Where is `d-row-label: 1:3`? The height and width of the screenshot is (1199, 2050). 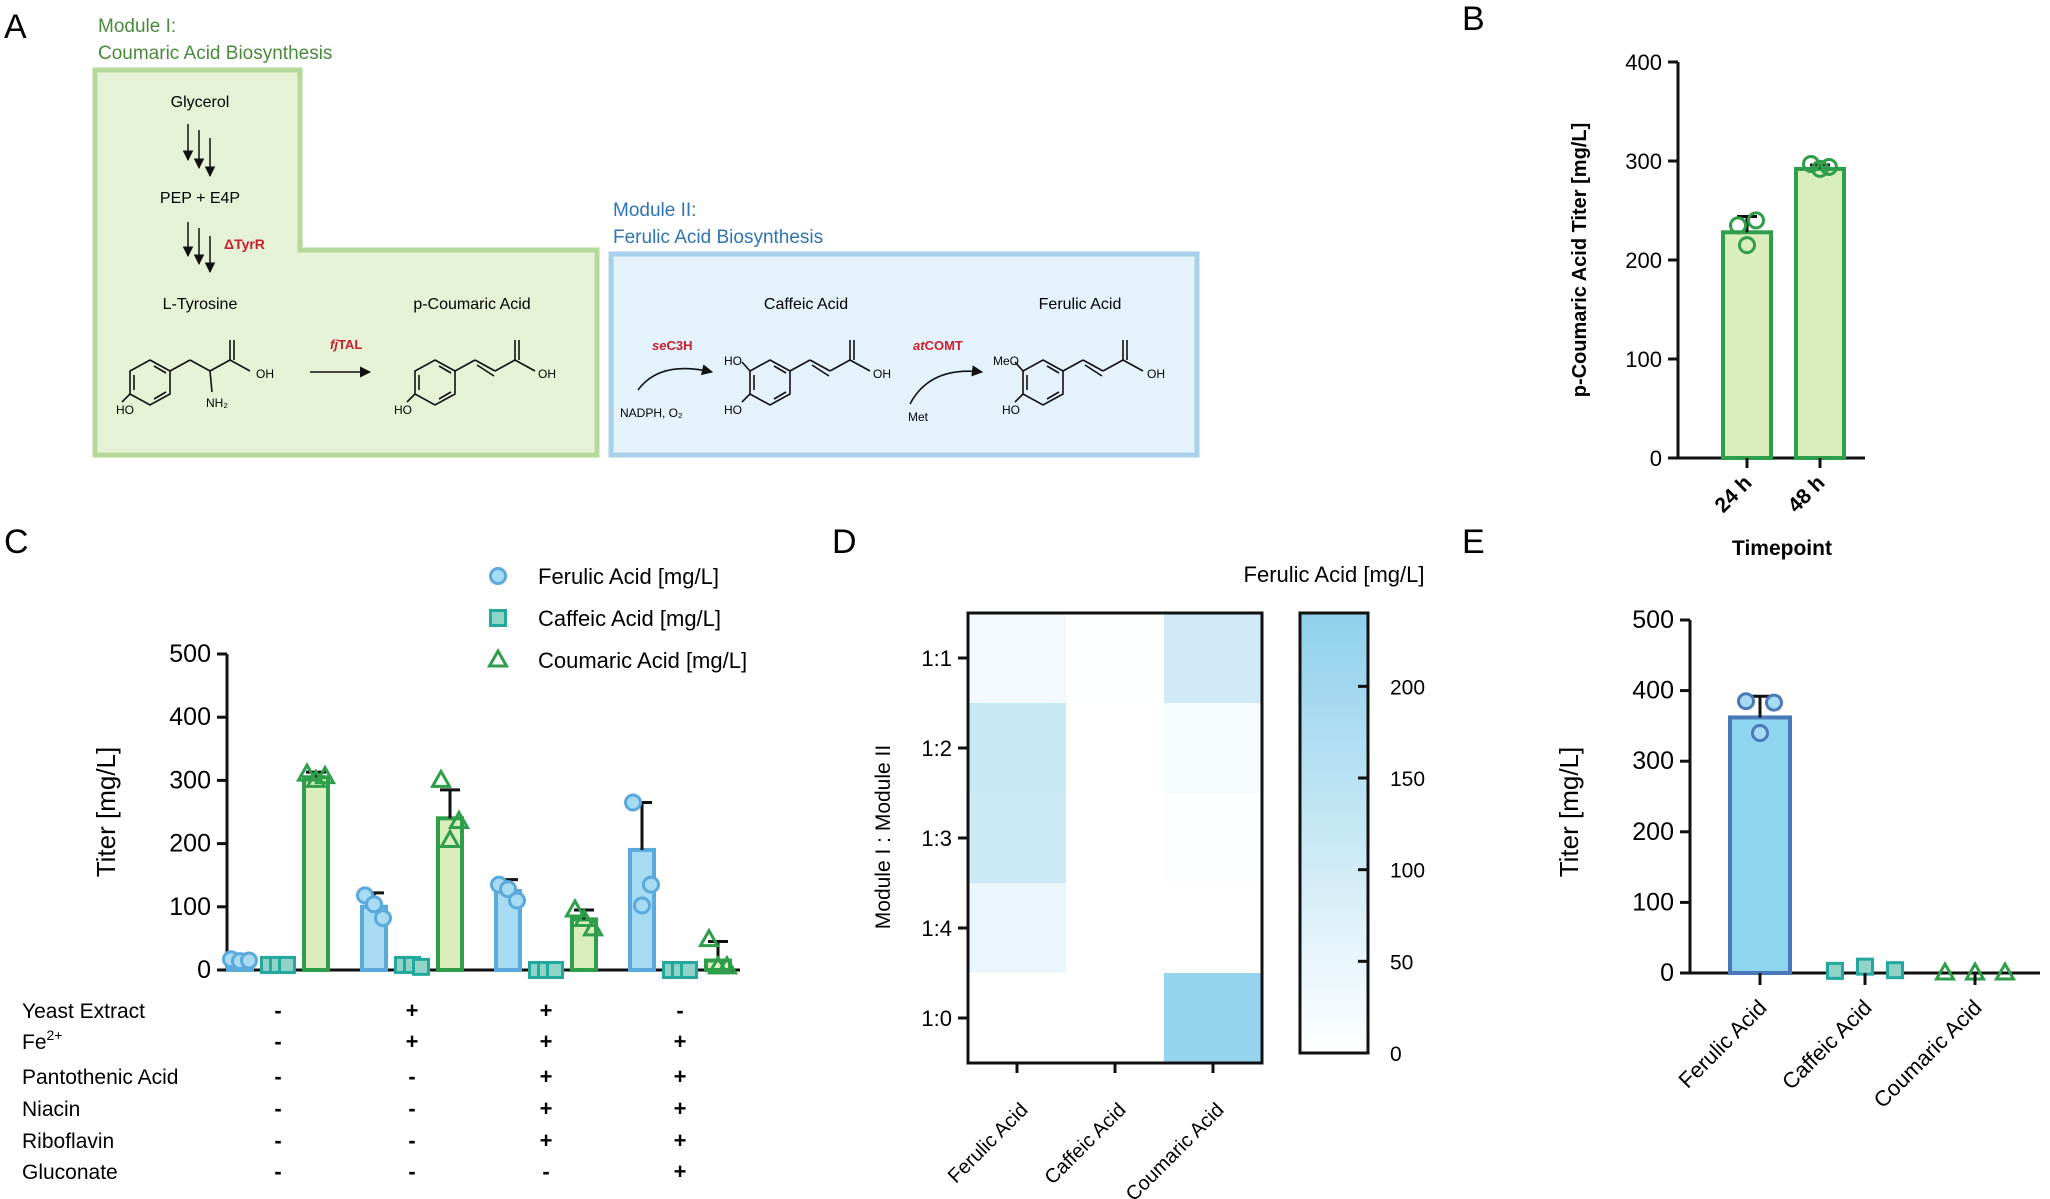 d-row-label: 1:3 is located at coordinates (936, 838).